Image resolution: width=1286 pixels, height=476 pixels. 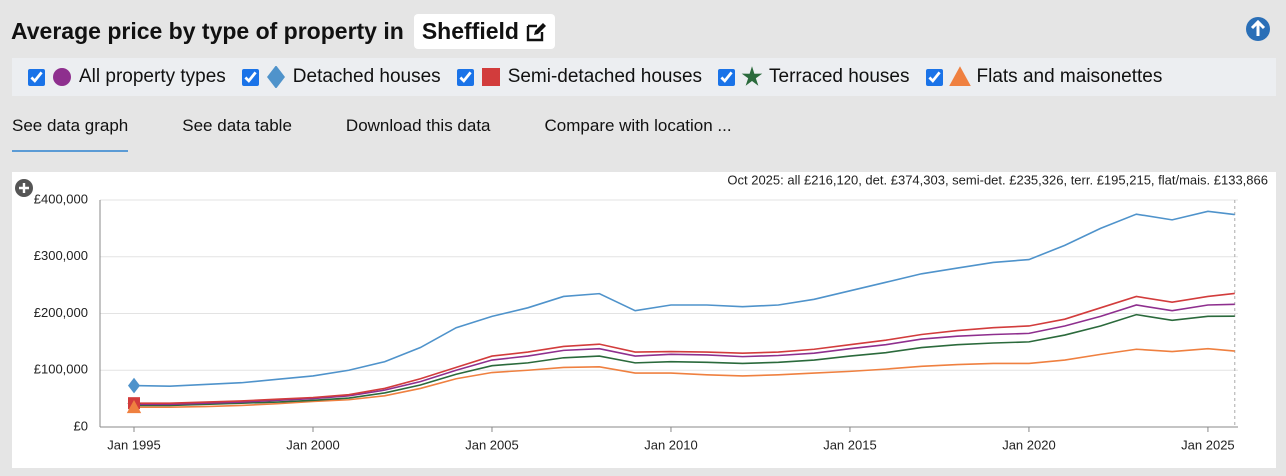 I want to click on legend-label: Flats and maisonettes, so click(x=1069, y=76).